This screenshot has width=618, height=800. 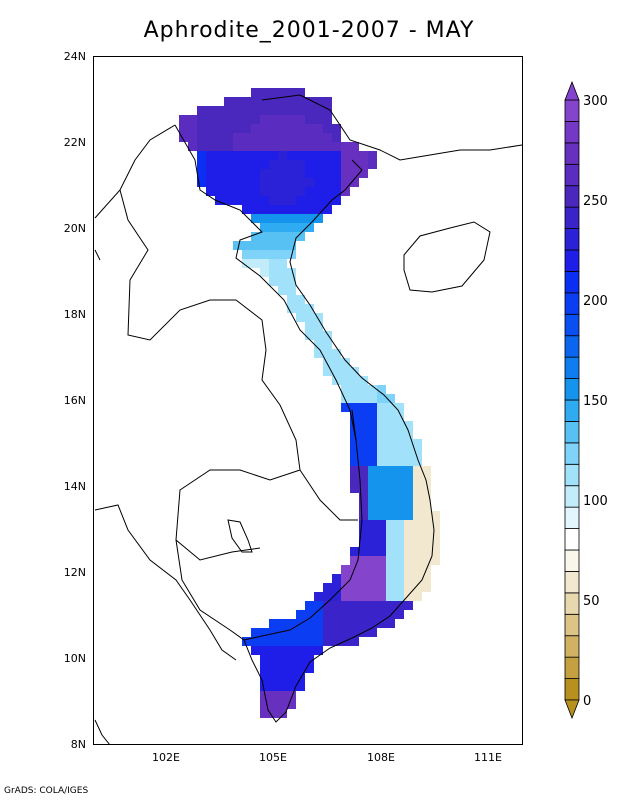 I want to click on lat-label-20n: 20N, so click(x=74, y=228).